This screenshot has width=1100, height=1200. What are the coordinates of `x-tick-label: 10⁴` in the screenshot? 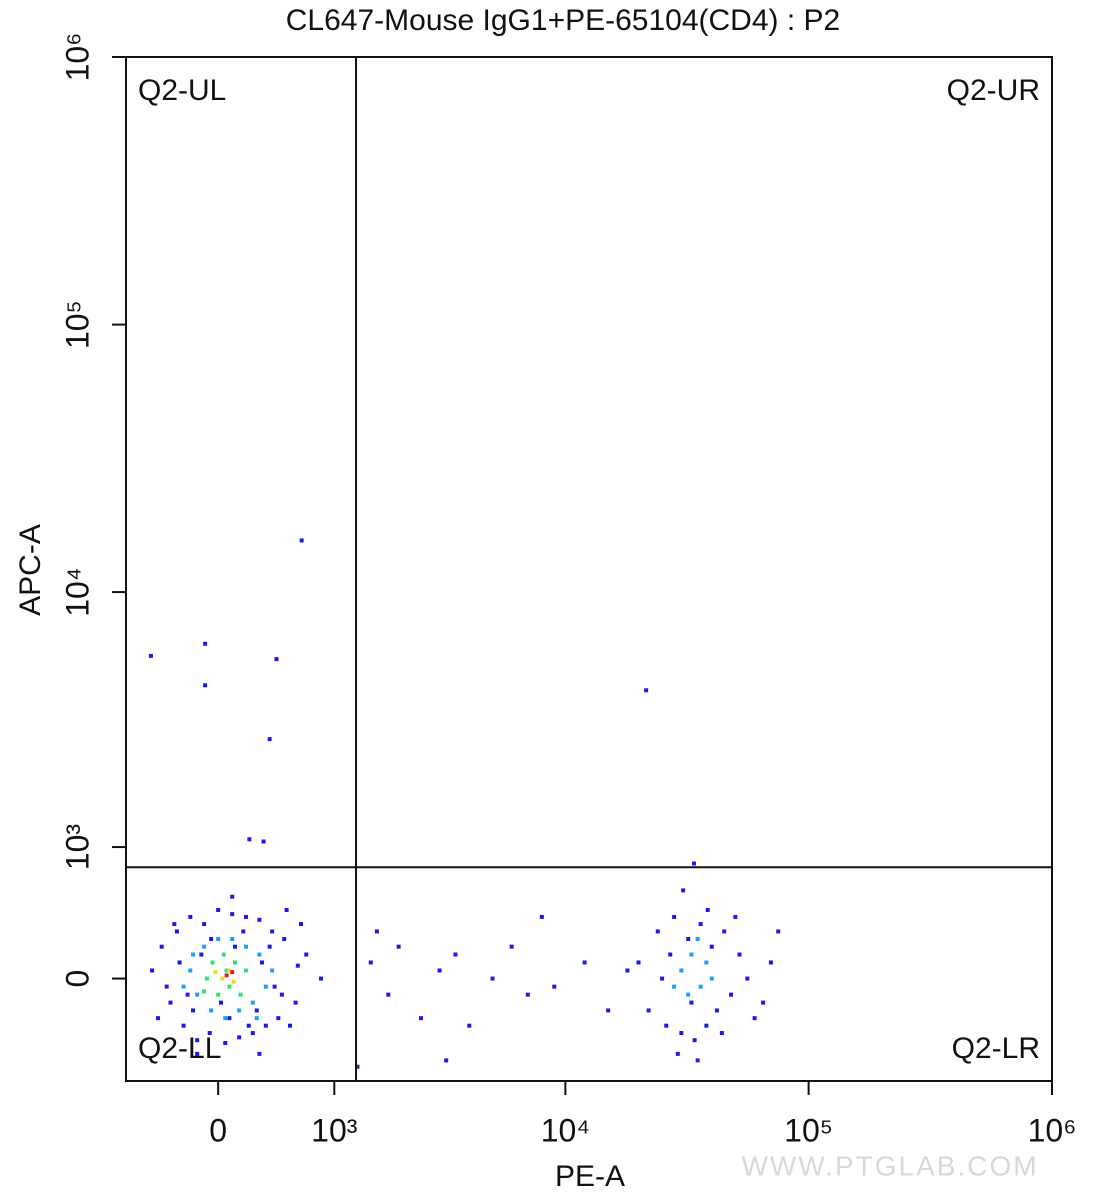 It's located at (565, 1130).